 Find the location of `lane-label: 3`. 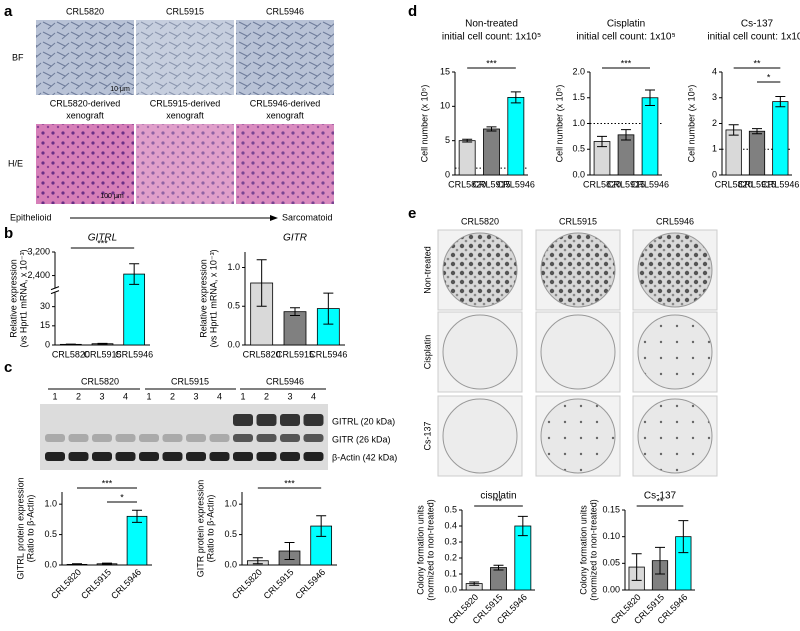

lane-label: 3 is located at coordinates (101, 396).